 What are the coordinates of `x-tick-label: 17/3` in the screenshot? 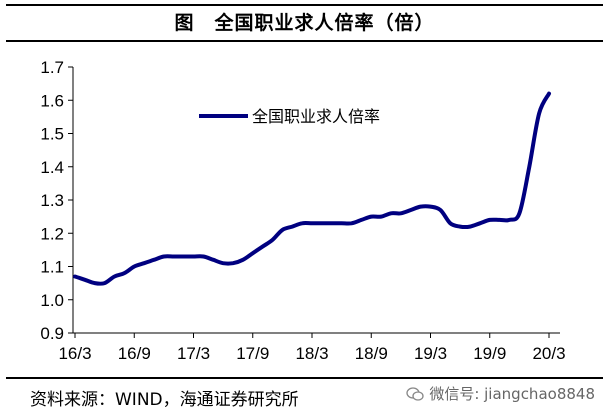 It's located at (193, 353).